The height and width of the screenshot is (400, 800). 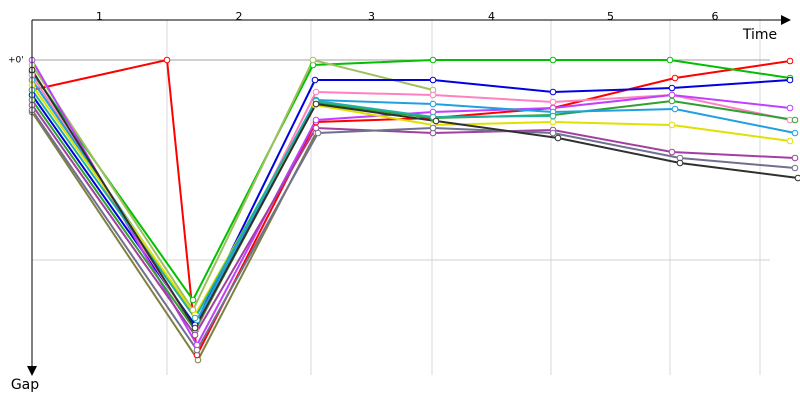 What do you see at coordinates (371, 16) in the screenshot?
I see `section-label: 3` at bounding box center [371, 16].